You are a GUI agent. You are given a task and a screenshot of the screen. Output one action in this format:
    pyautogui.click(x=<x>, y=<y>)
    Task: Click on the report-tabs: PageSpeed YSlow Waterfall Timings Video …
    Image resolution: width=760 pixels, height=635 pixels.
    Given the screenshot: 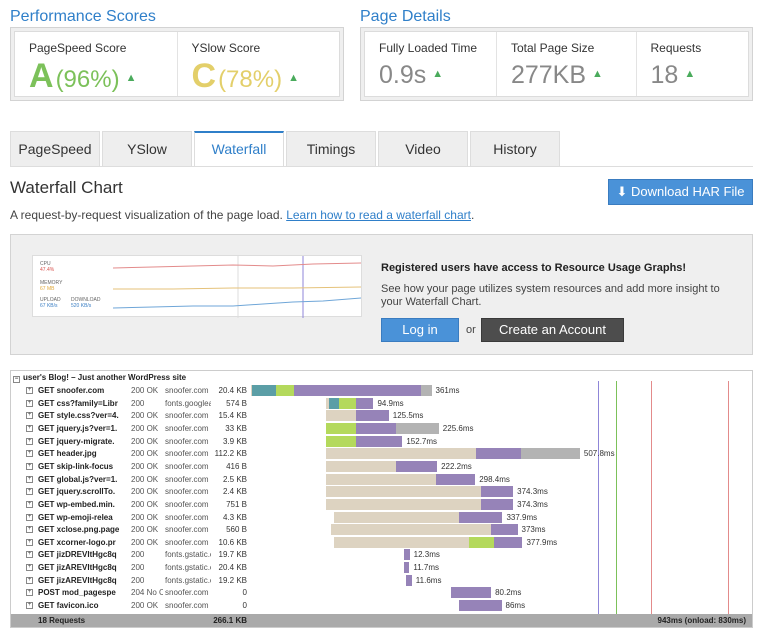 What is the action you would take?
    pyautogui.click(x=286, y=148)
    